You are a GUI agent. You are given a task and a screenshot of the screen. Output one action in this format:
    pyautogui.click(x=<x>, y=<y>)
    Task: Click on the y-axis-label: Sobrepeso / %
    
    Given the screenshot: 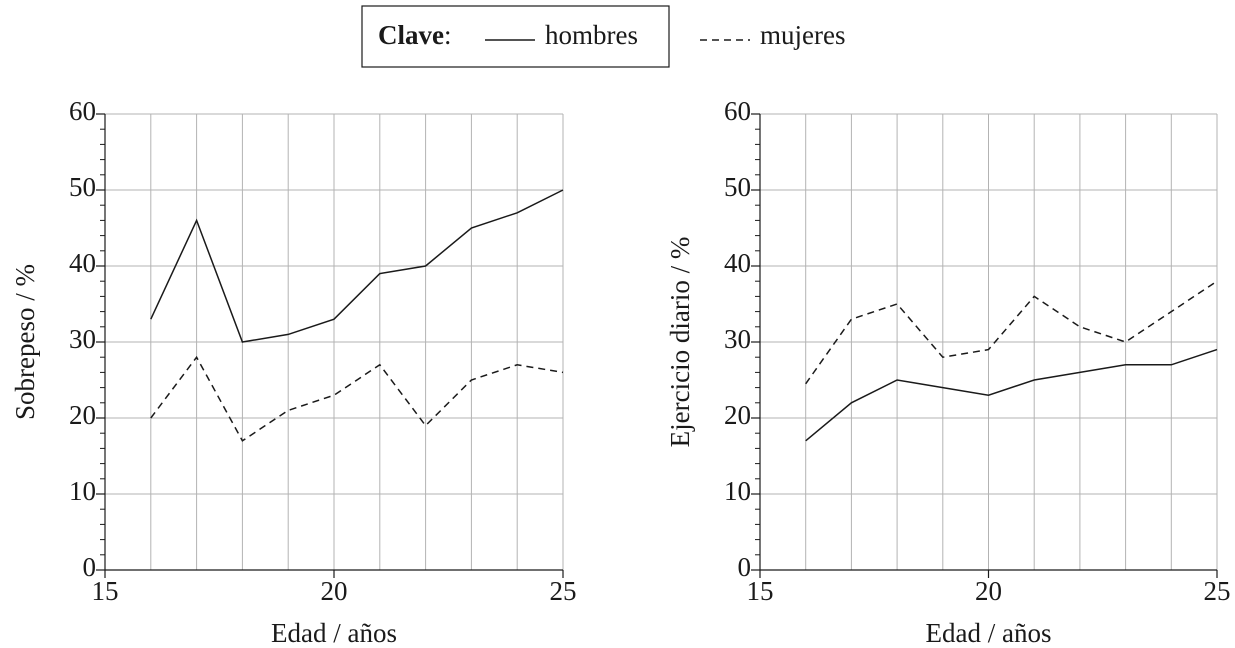 What is the action you would take?
    pyautogui.click(x=25, y=342)
    